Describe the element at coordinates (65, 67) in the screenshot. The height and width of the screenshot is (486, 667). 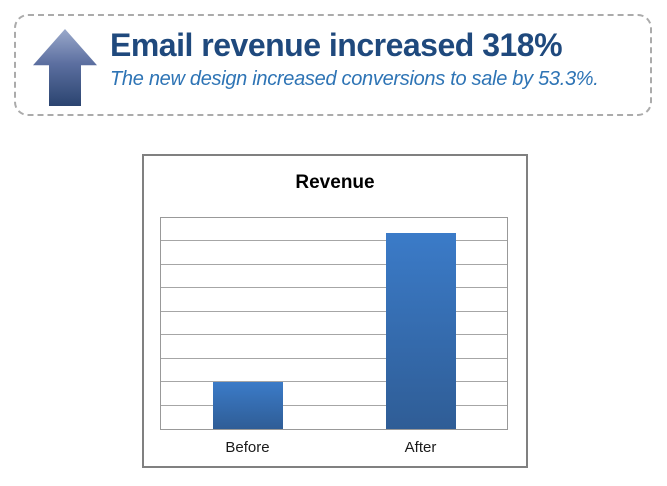
I see `up-arrow-icon` at that location.